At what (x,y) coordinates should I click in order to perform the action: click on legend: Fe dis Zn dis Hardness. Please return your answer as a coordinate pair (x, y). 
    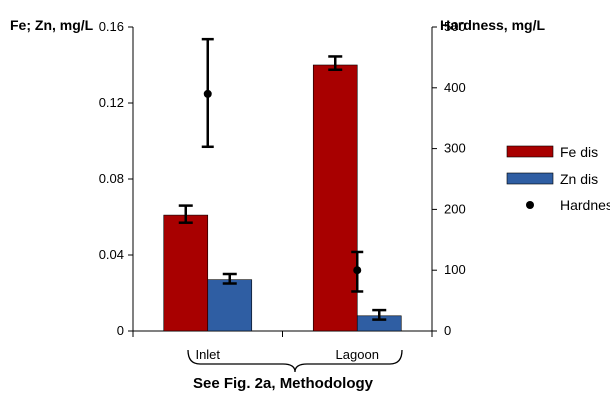
    Looking at the image, I should click on (558, 178).